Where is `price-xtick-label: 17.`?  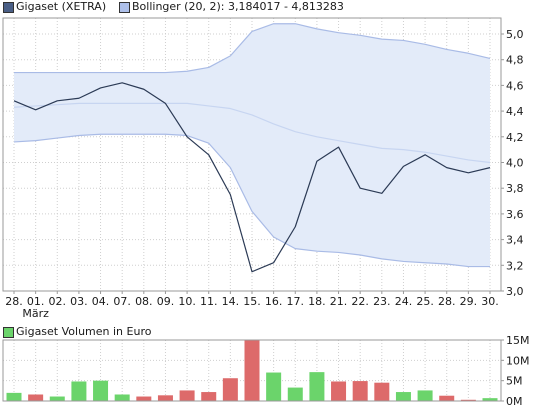
price-xtick-label: 17. is located at coordinates (296, 301).